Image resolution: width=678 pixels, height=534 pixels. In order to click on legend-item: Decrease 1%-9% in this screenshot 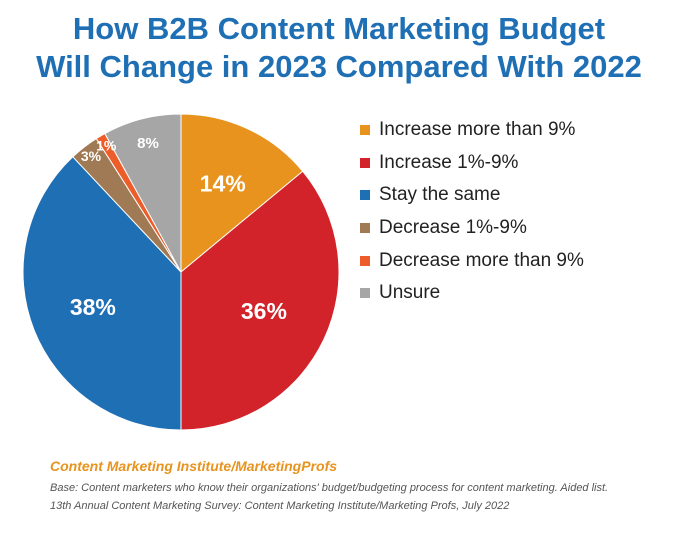, I will do `click(472, 228)`.